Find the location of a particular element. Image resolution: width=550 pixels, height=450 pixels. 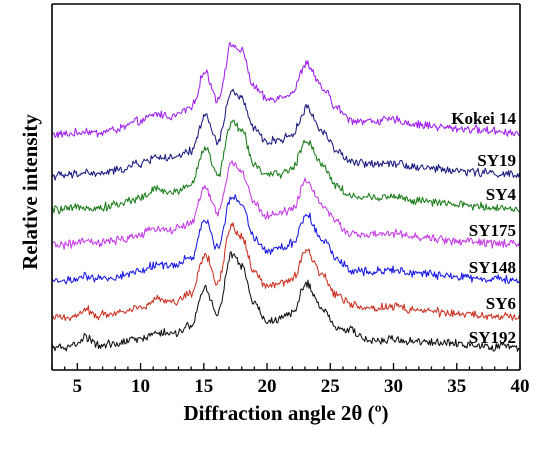

series-label: Kokei 14 is located at coordinates (483, 118).